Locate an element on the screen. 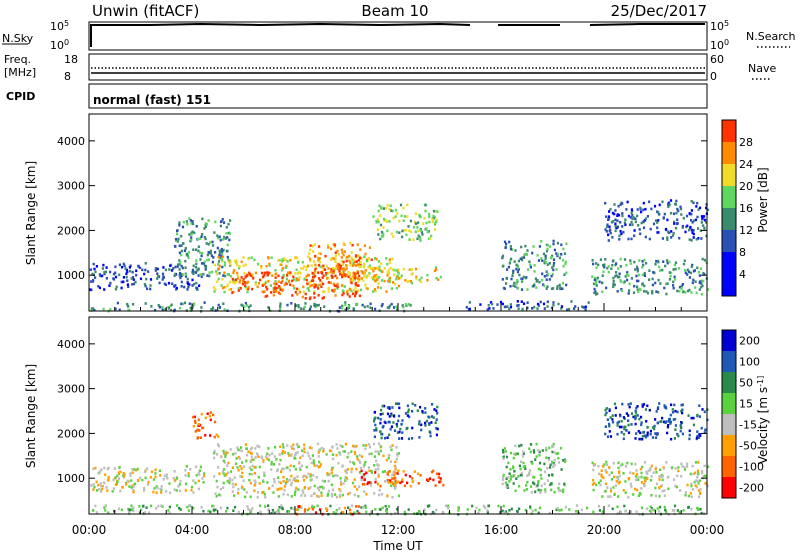 The width and height of the screenshot is (800, 554). power-ylabel: Slant Range [km] is located at coordinates (31, 213).